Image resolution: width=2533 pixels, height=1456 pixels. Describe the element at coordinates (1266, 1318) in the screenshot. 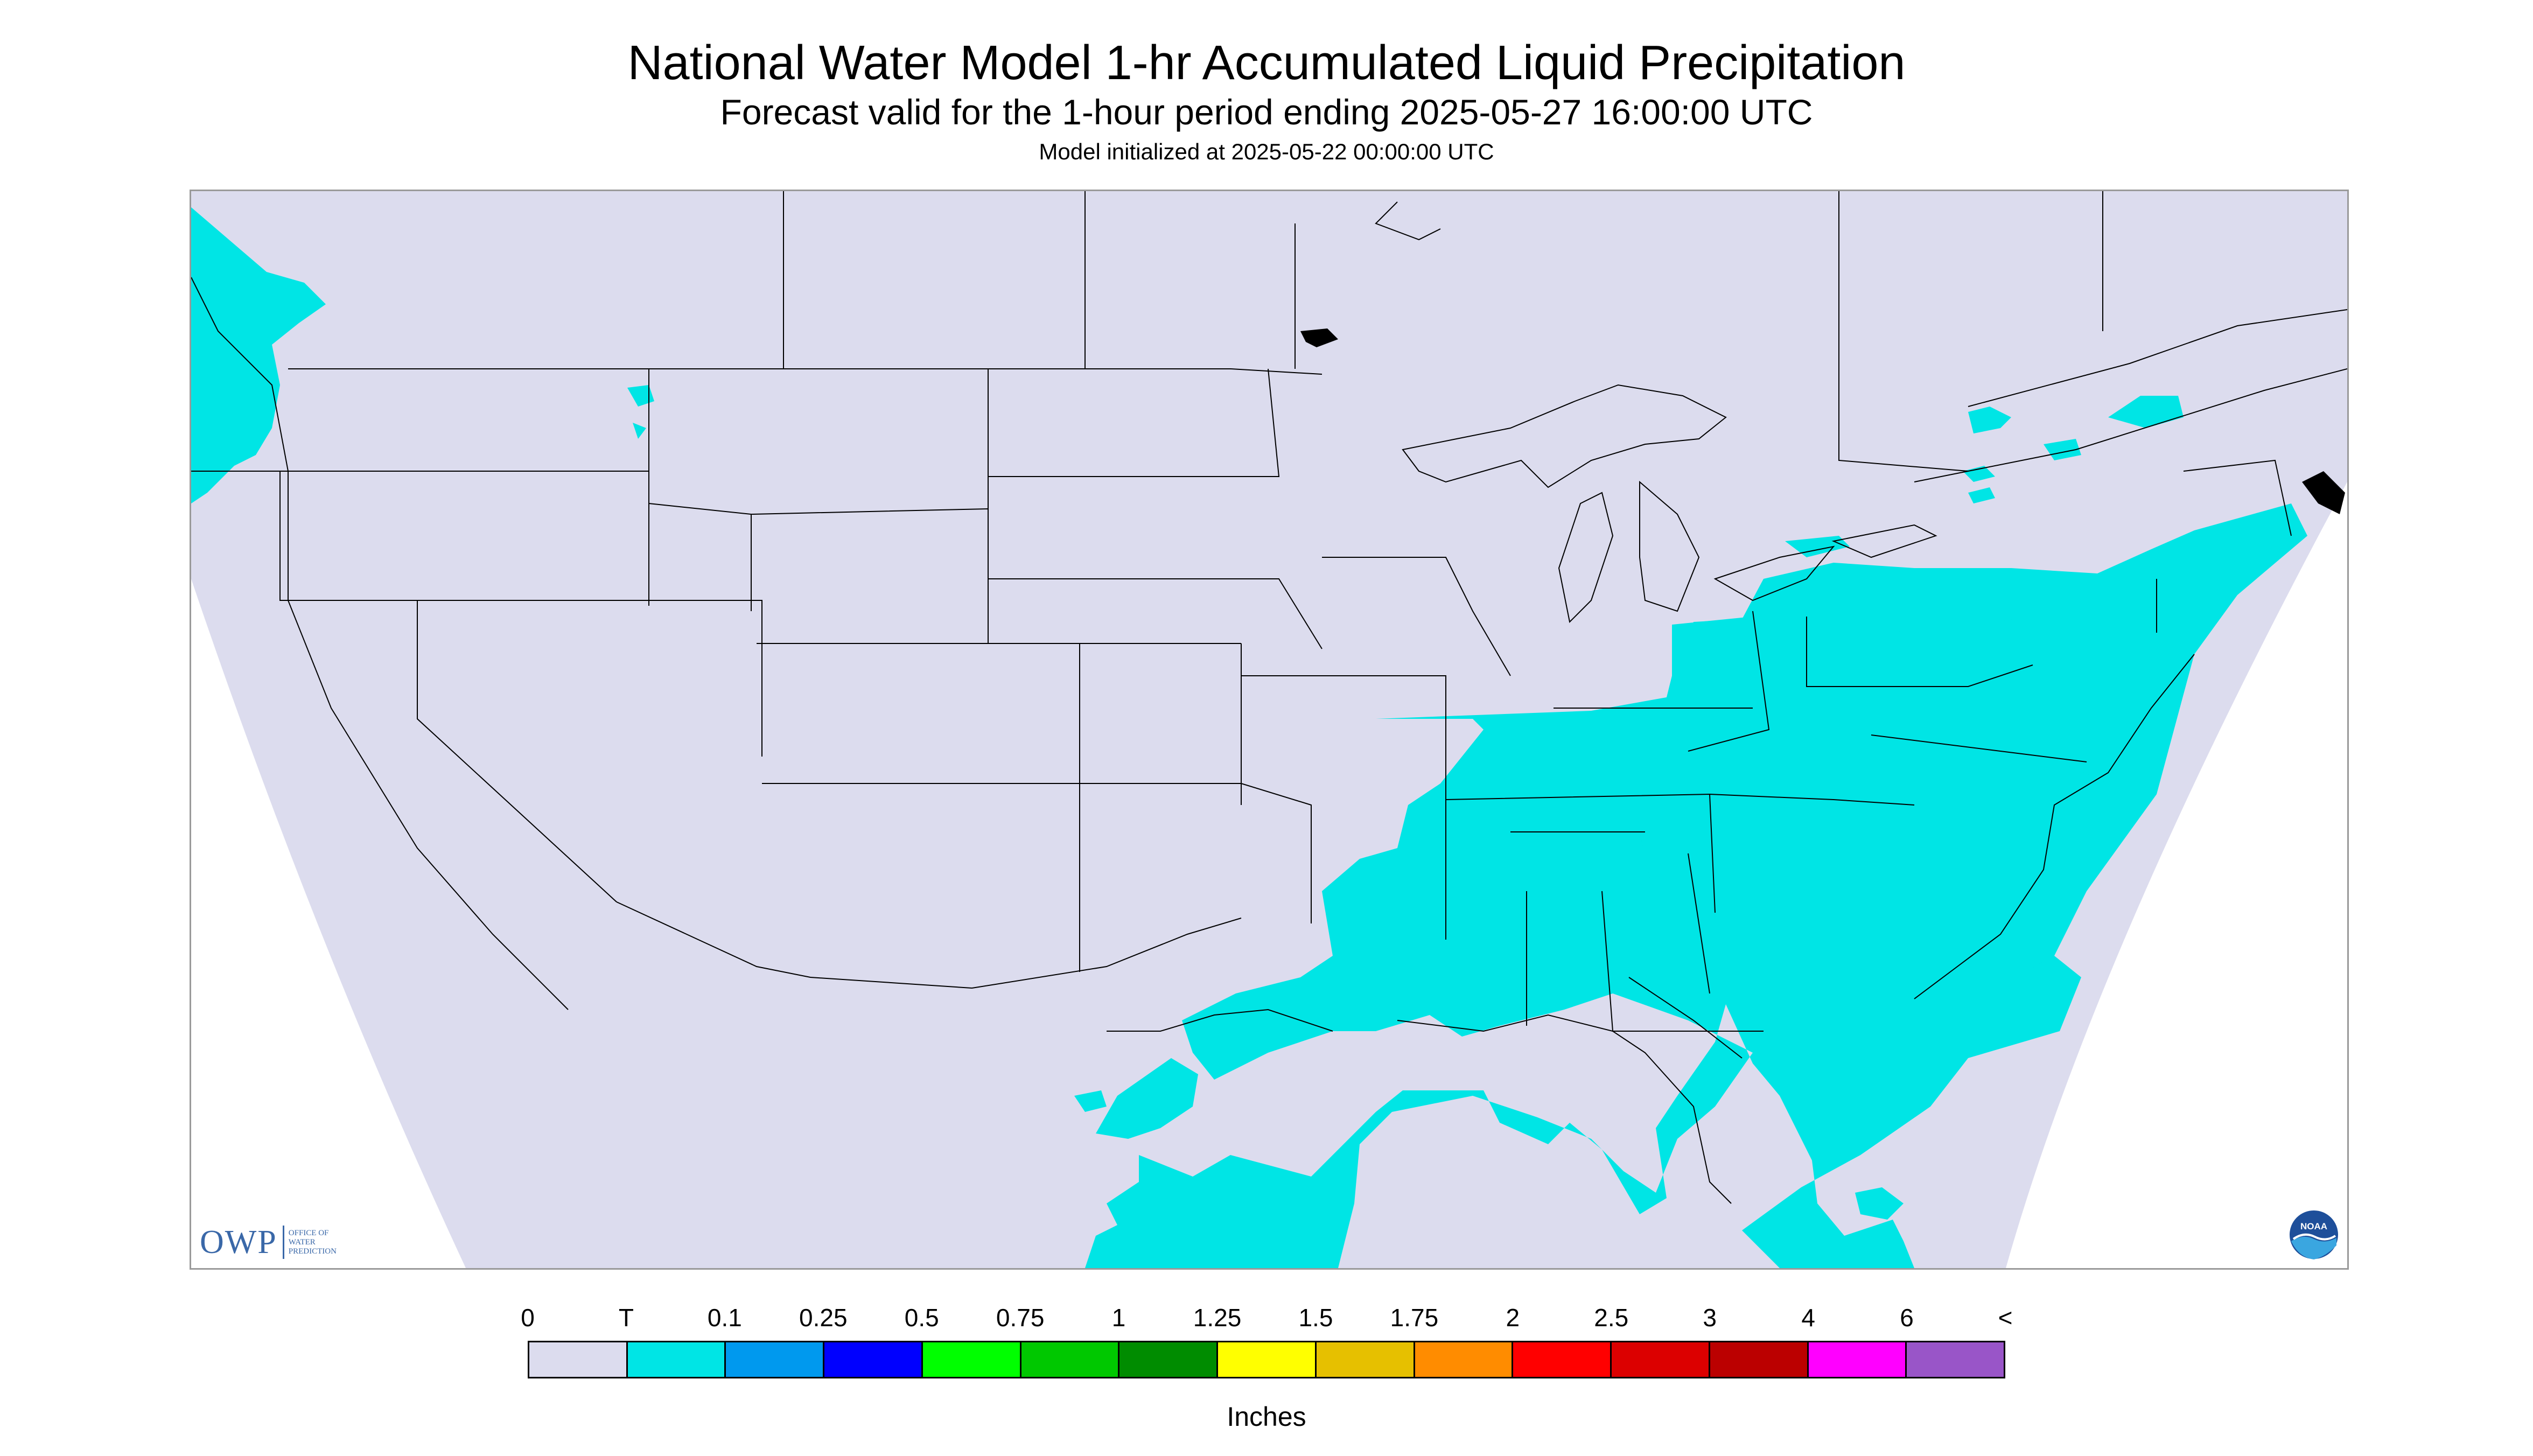

I see `legend-tick-labels: 0 T 0.1 0.25 0.5 0.75 1 1.25 1.5 1.75 2 2.5 3 4 6 <` at that location.